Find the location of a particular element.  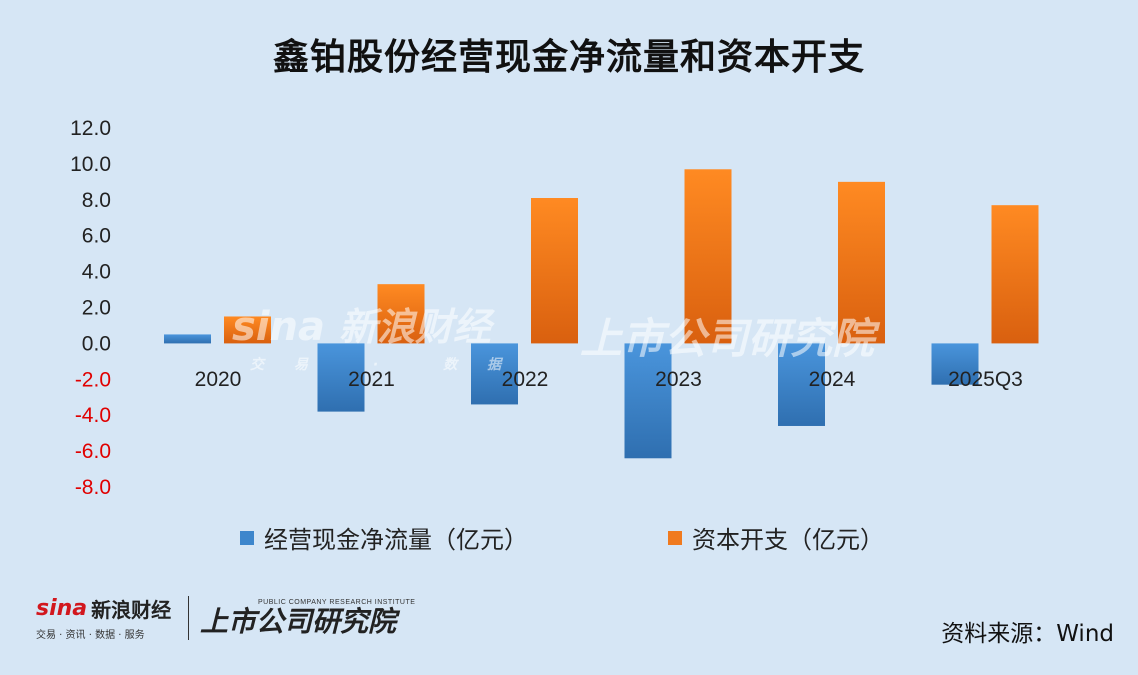

data-source: 资料来源：Wind is located at coordinates (1027, 634).